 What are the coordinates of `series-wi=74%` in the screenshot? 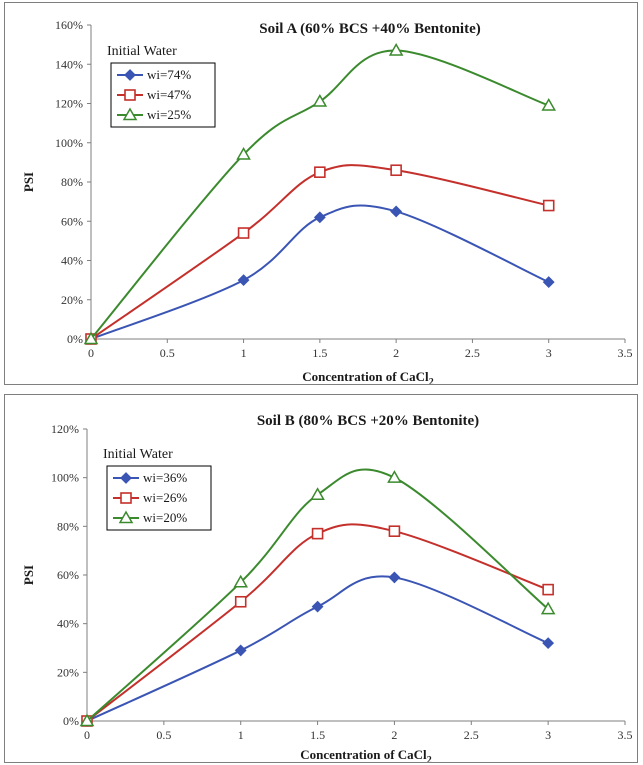 It's located at (320, 274).